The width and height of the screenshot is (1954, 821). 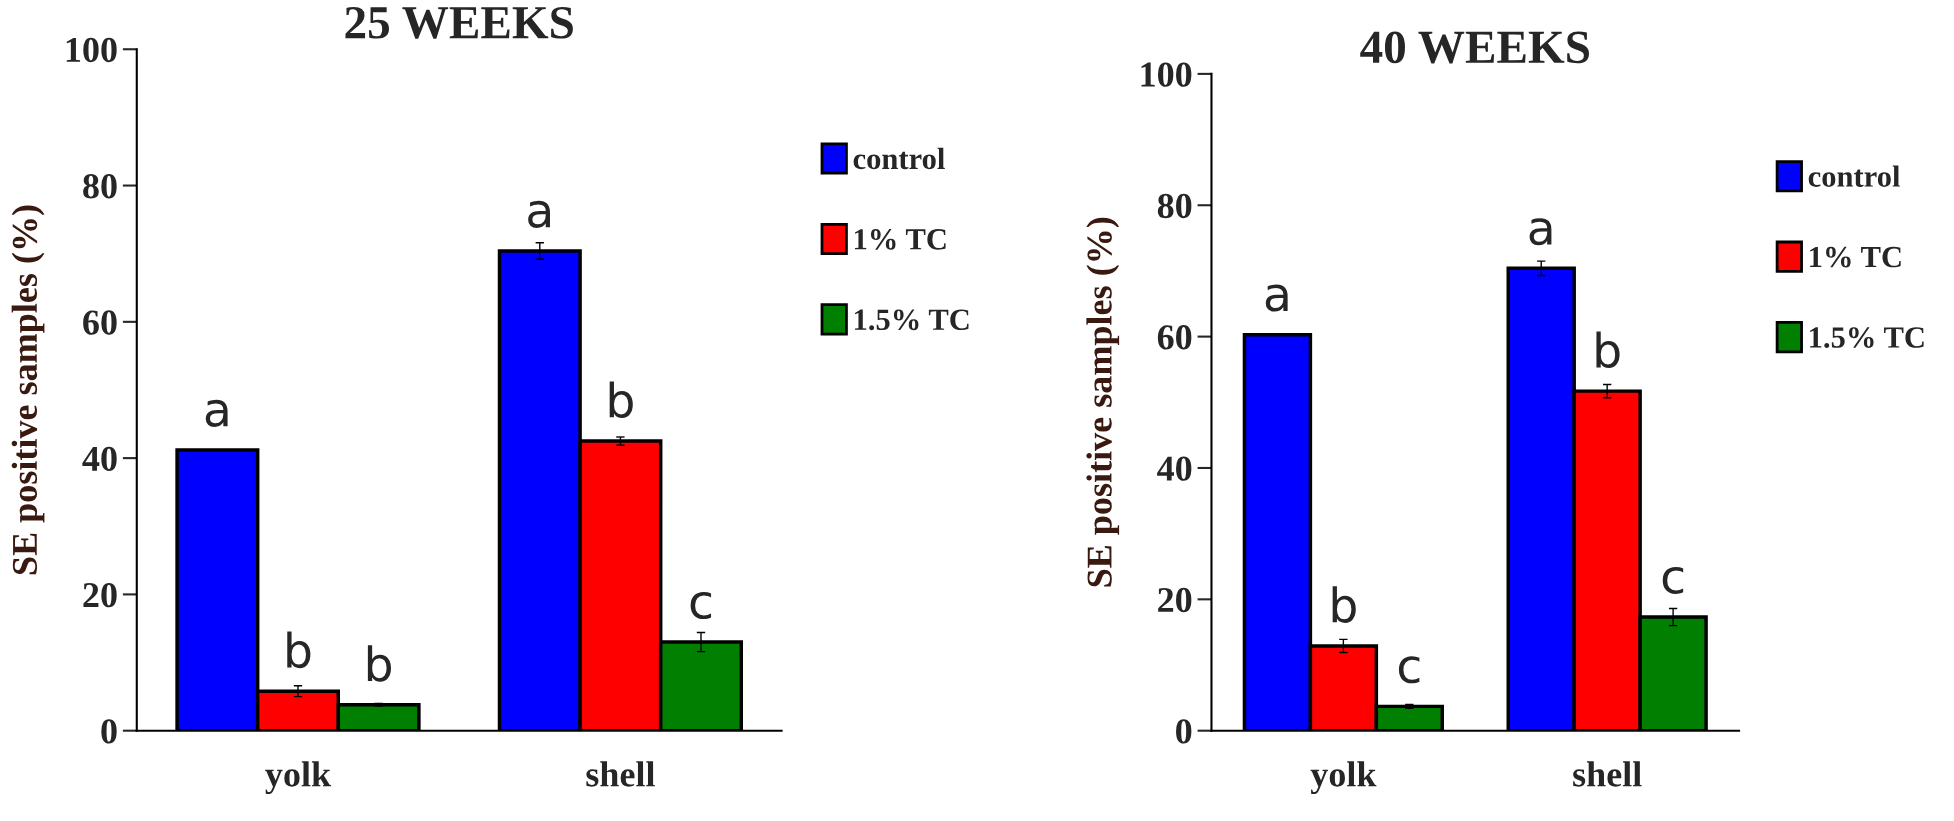 I want to click on chart-title: 25 WEEKS, so click(x=459, y=22).